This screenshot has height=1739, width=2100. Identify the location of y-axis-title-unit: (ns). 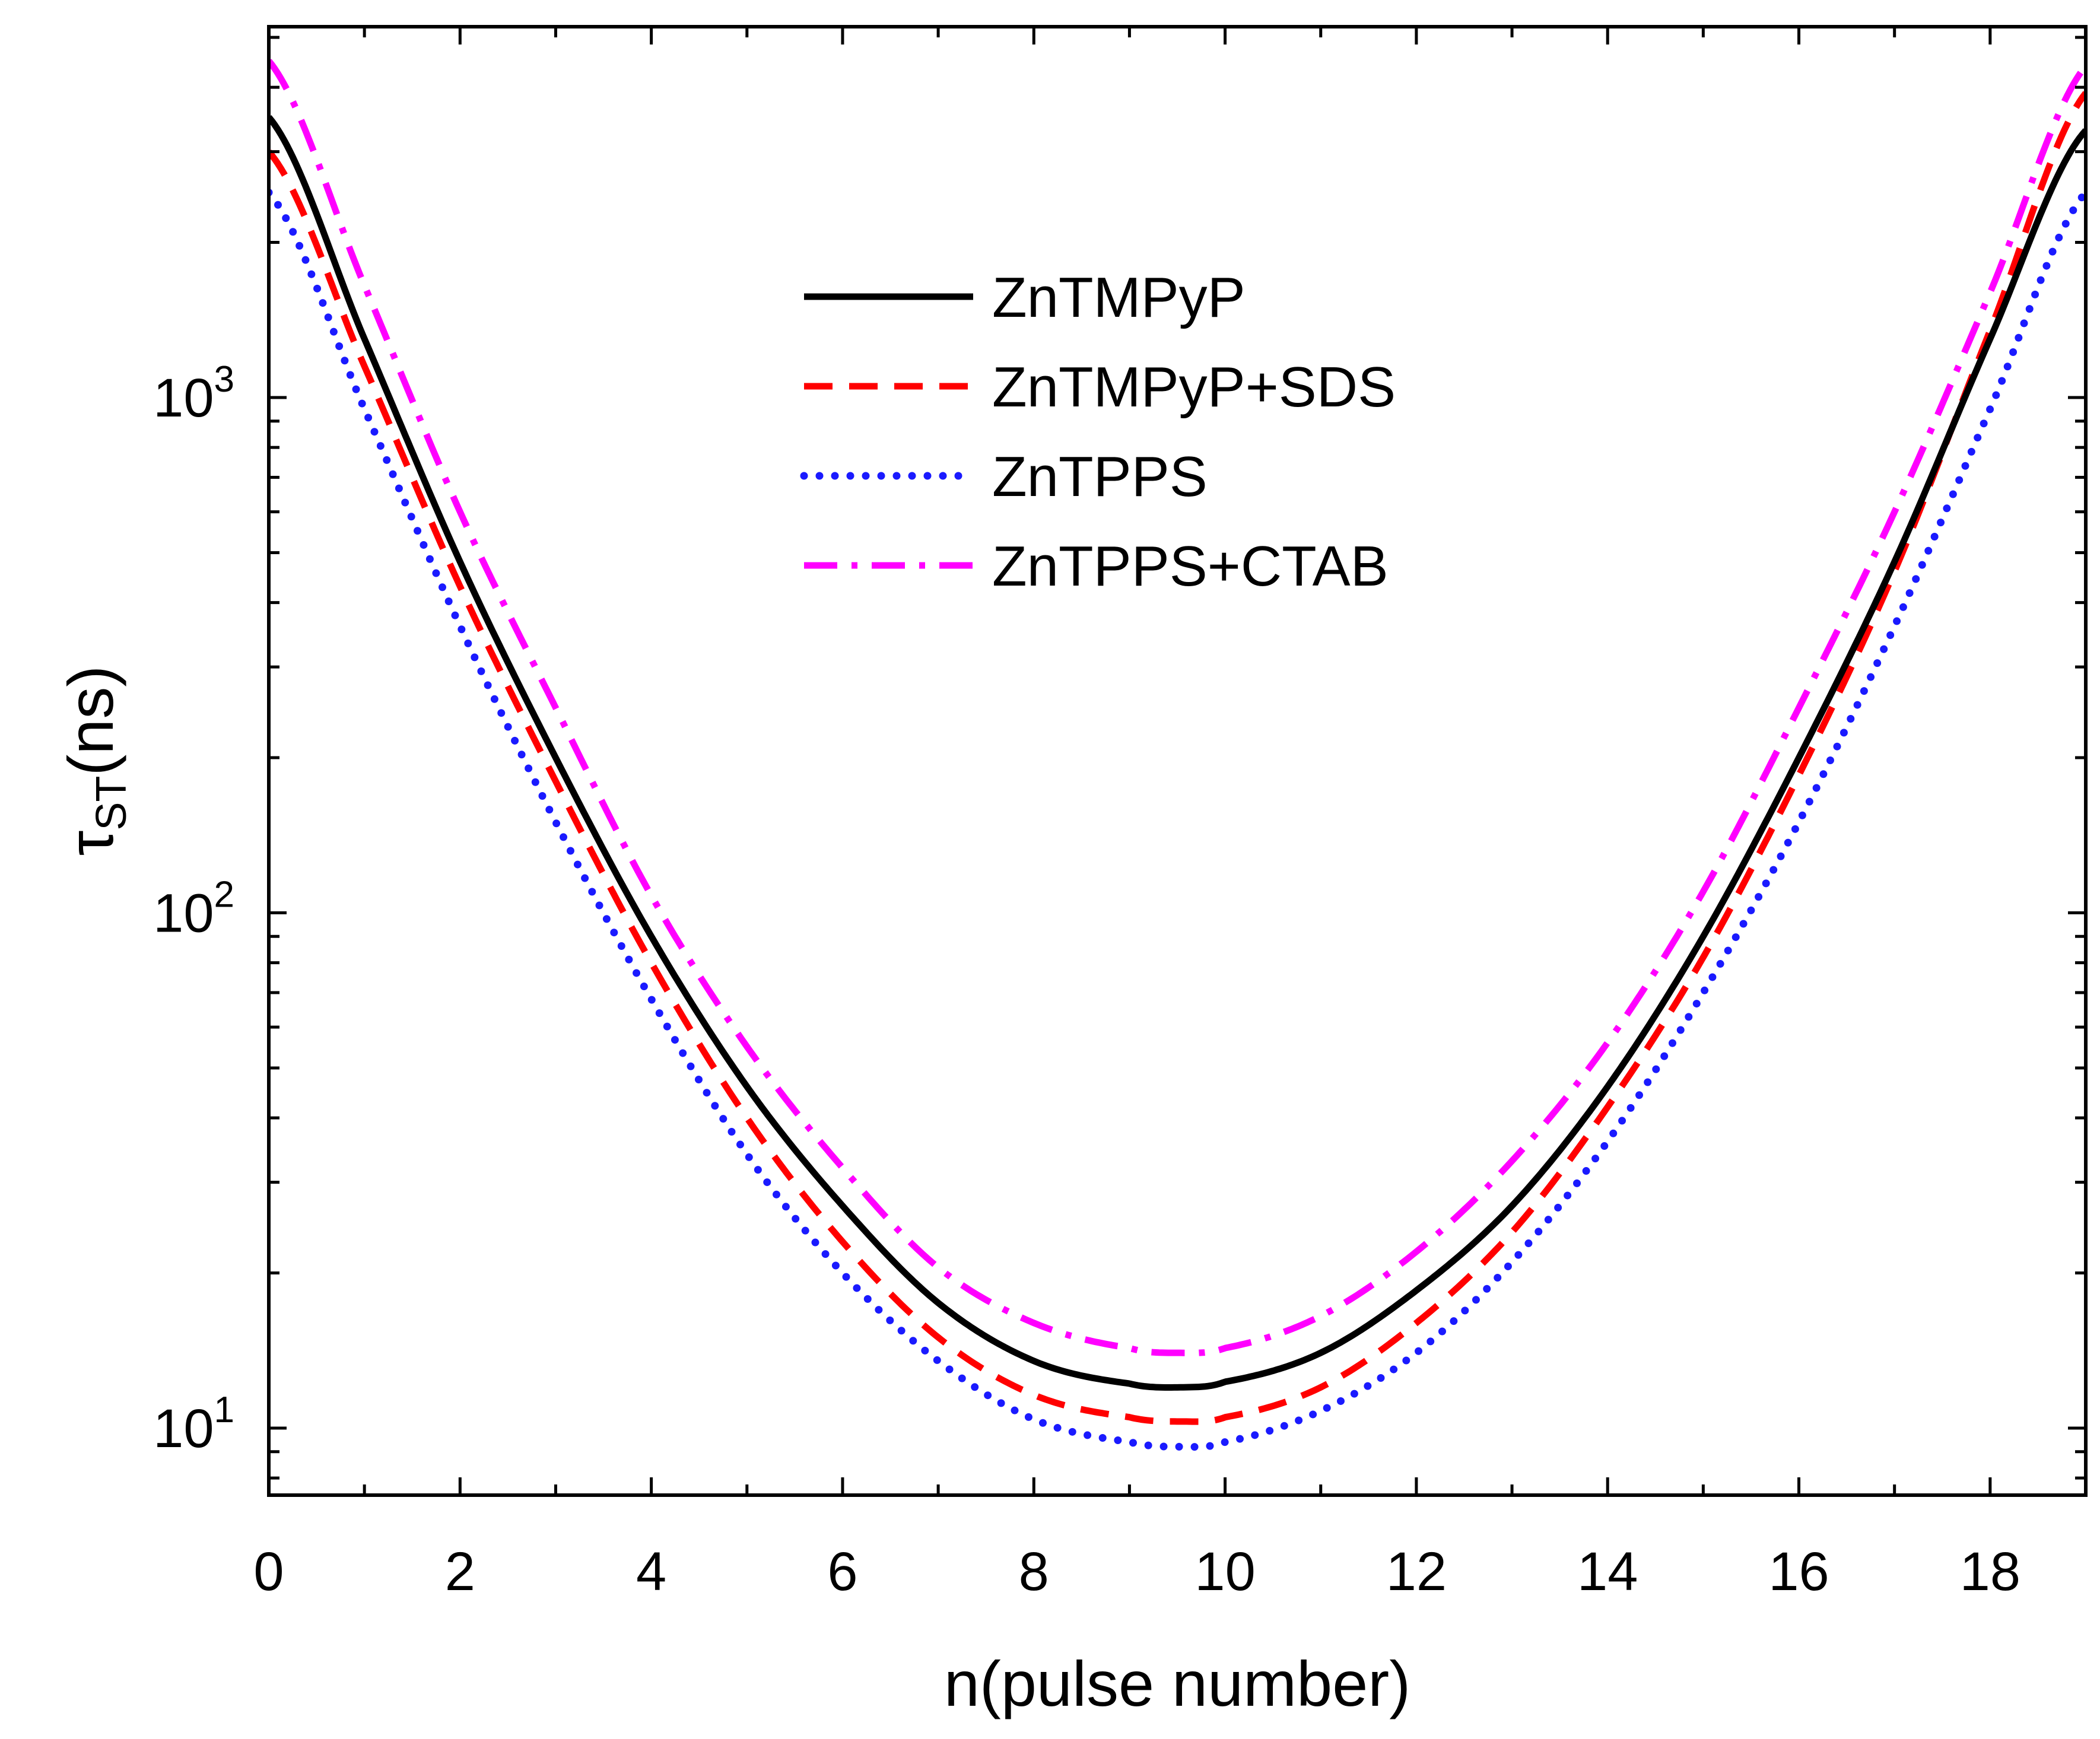
(90, 721).